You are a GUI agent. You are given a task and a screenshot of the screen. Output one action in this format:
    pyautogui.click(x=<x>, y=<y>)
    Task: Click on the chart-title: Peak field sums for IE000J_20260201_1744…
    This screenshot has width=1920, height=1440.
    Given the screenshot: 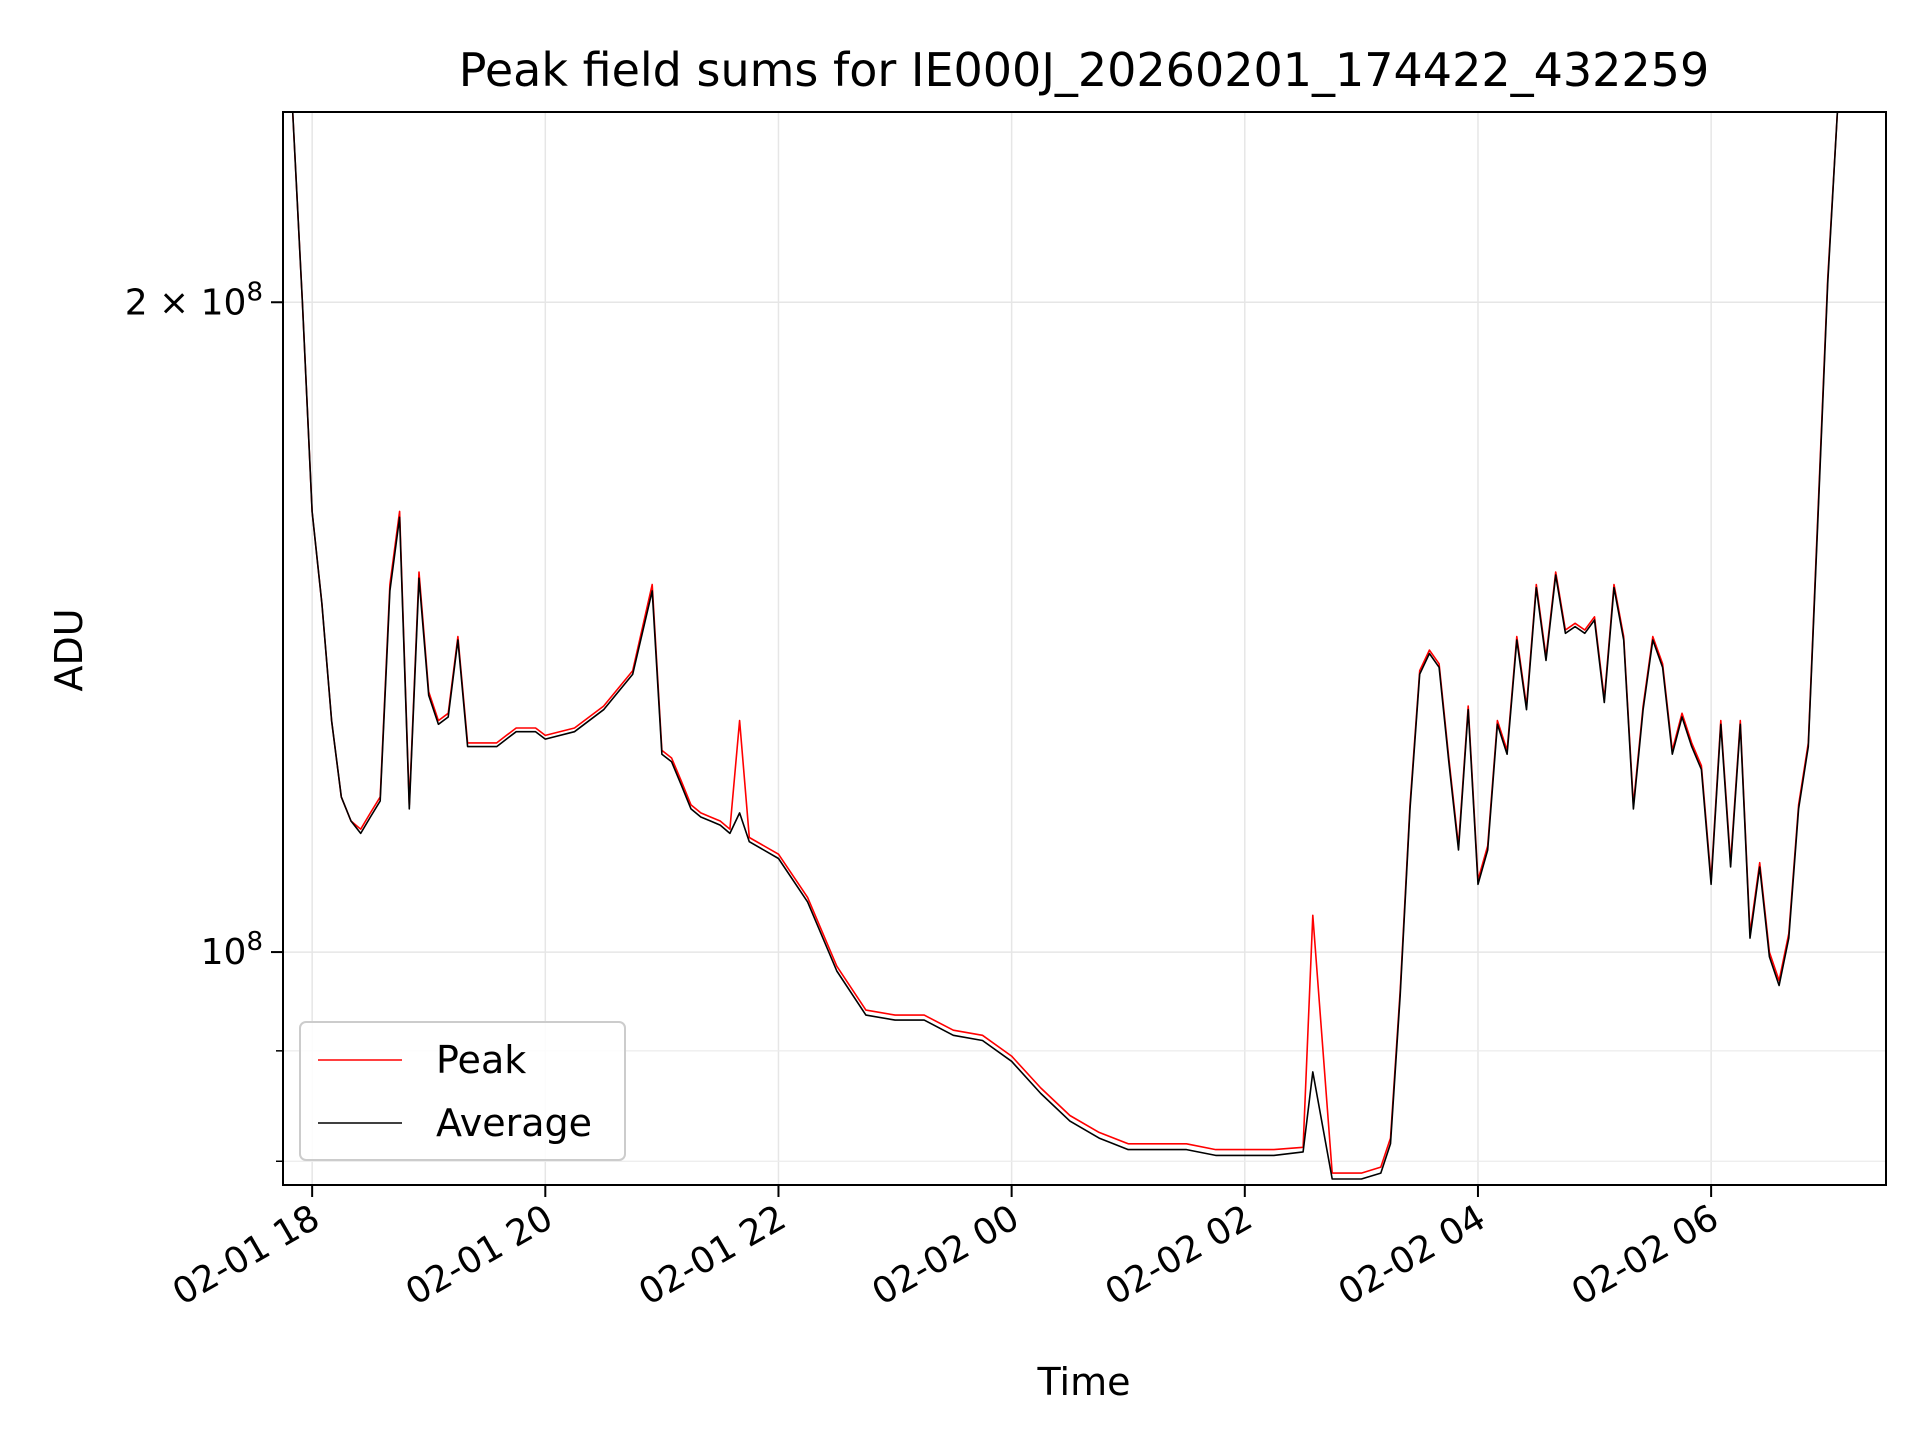 What is the action you would take?
    pyautogui.click(x=1084, y=70)
    